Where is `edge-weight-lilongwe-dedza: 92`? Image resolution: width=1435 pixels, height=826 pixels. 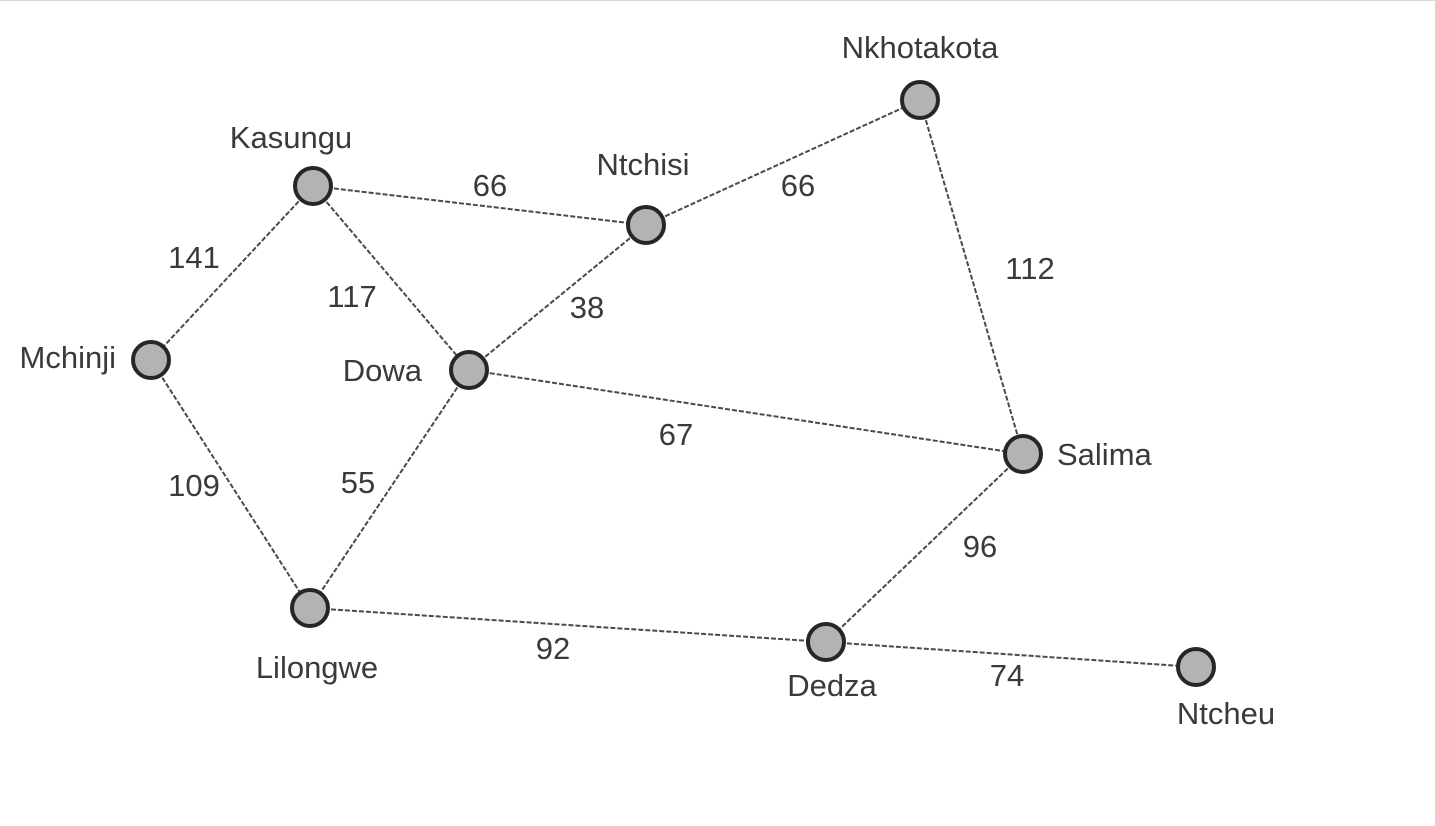 edge-weight-lilongwe-dedza: 92 is located at coordinates (553, 648).